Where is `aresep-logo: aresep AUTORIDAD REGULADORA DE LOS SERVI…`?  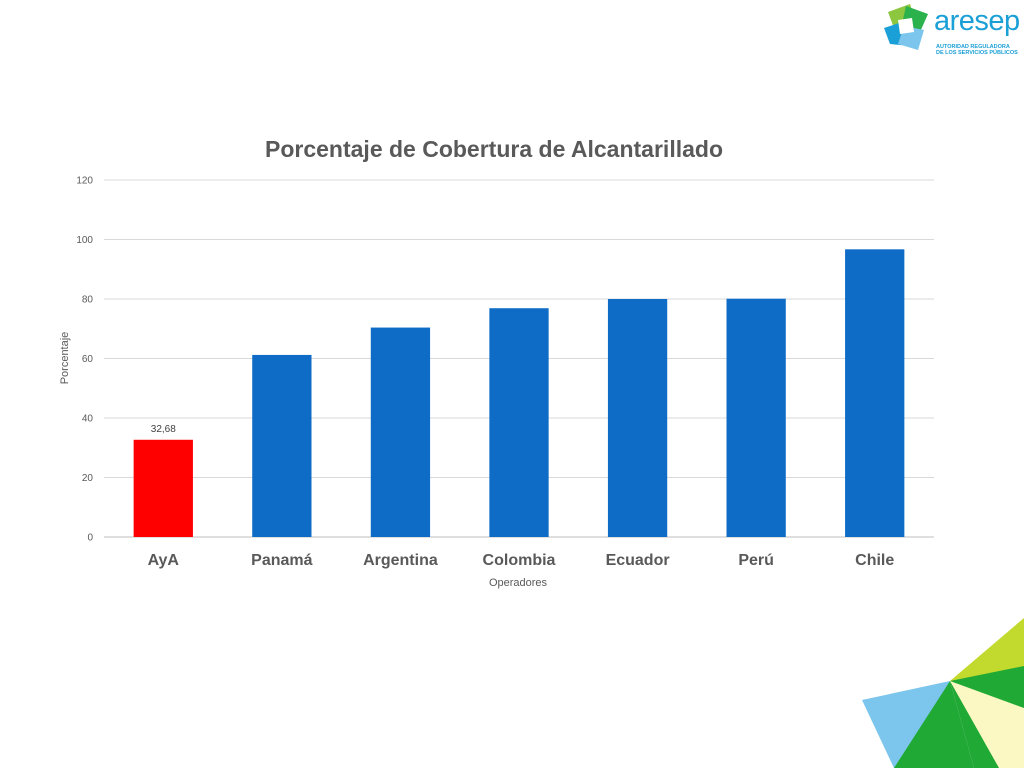 aresep-logo: aresep AUTORIDAD REGULADORA DE LOS SERVI… is located at coordinates (950, 32).